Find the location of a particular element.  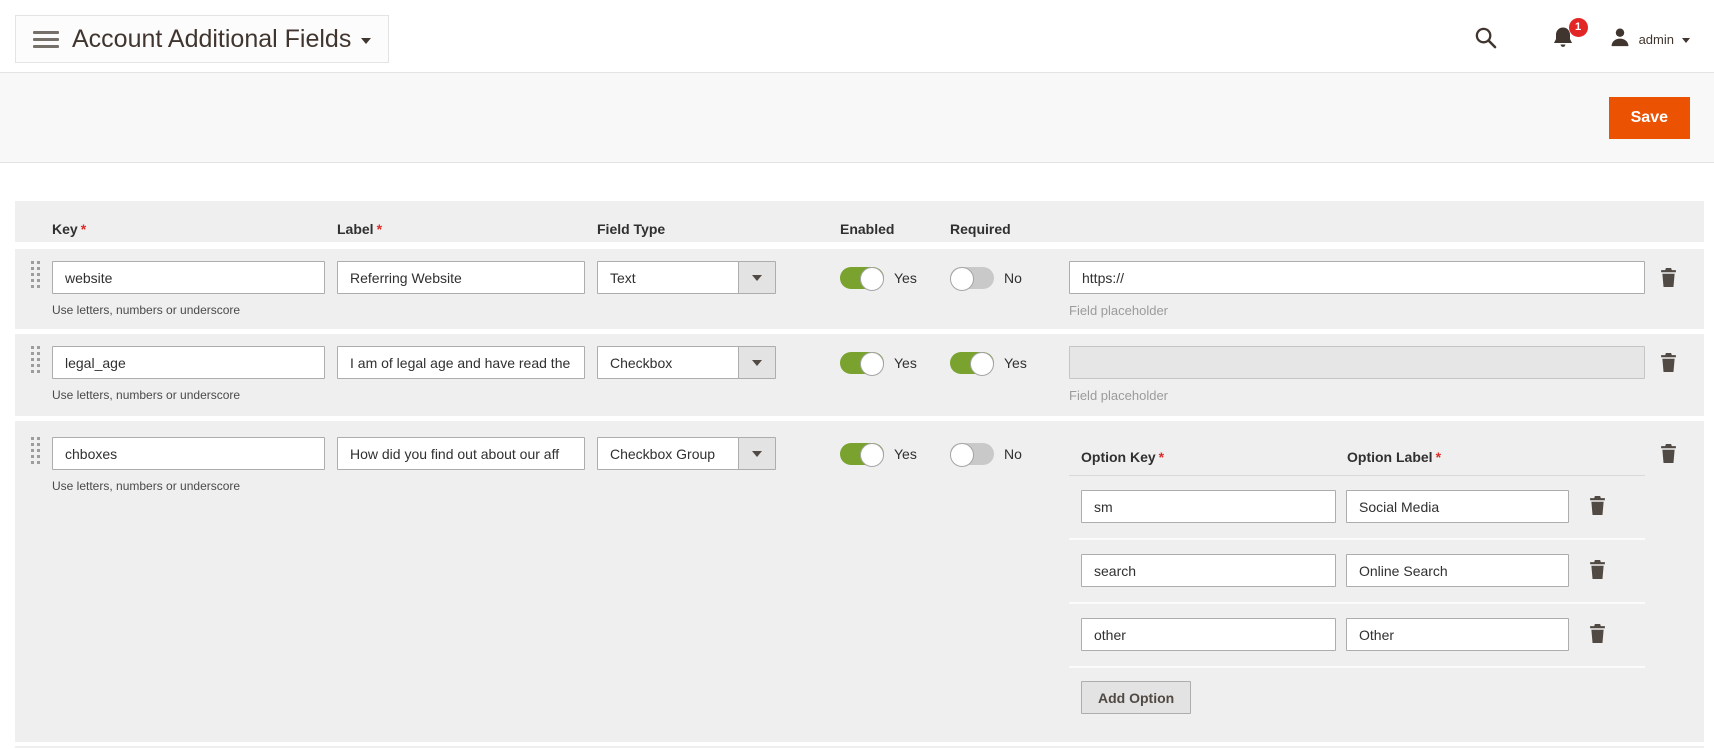

field-type-select: Checkbox Group is located at coordinates (686, 453).